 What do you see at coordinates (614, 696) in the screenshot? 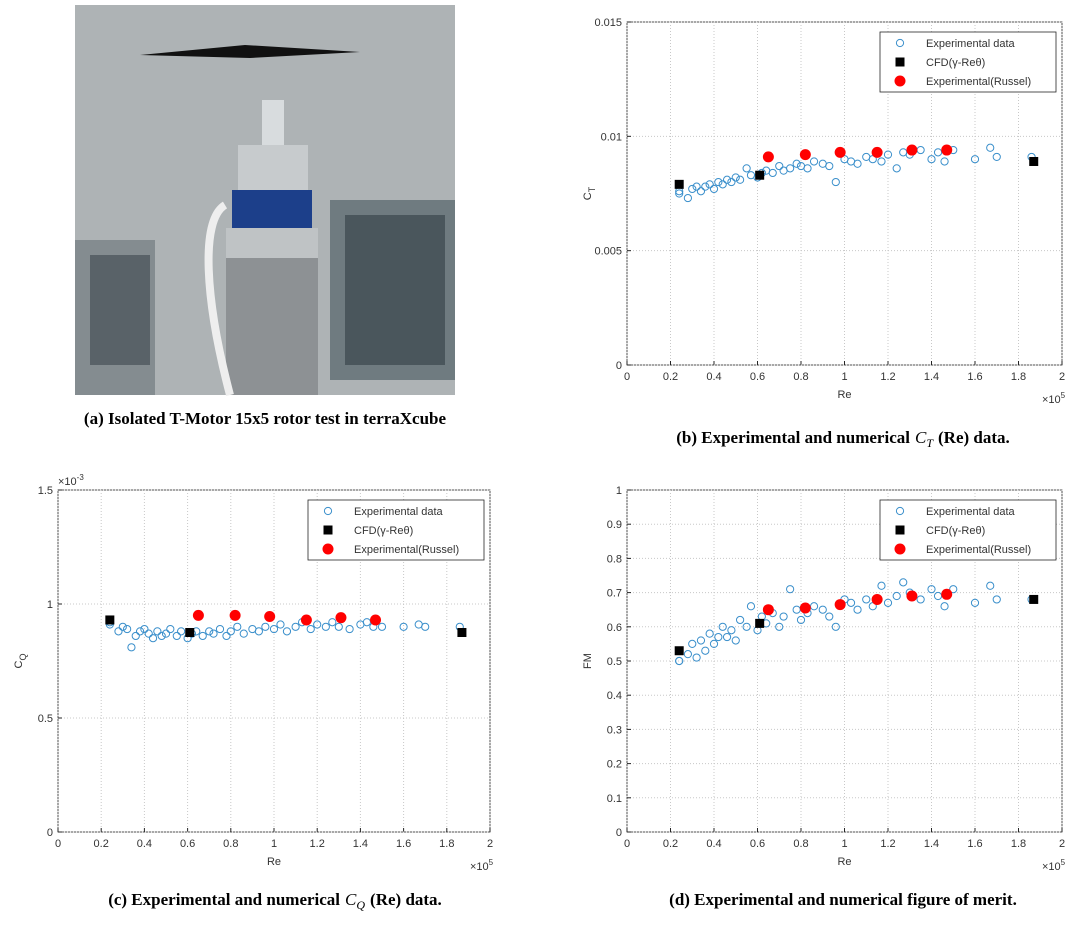
I see `y-tick-label: 0.4` at bounding box center [614, 696].